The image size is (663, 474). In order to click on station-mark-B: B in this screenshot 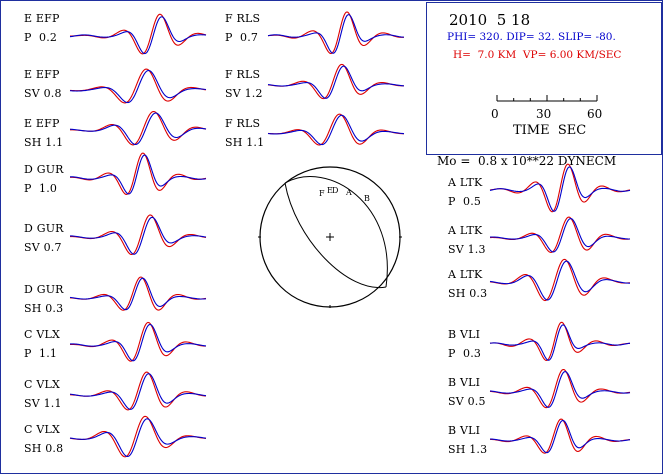, I will do `click(367, 198)`.